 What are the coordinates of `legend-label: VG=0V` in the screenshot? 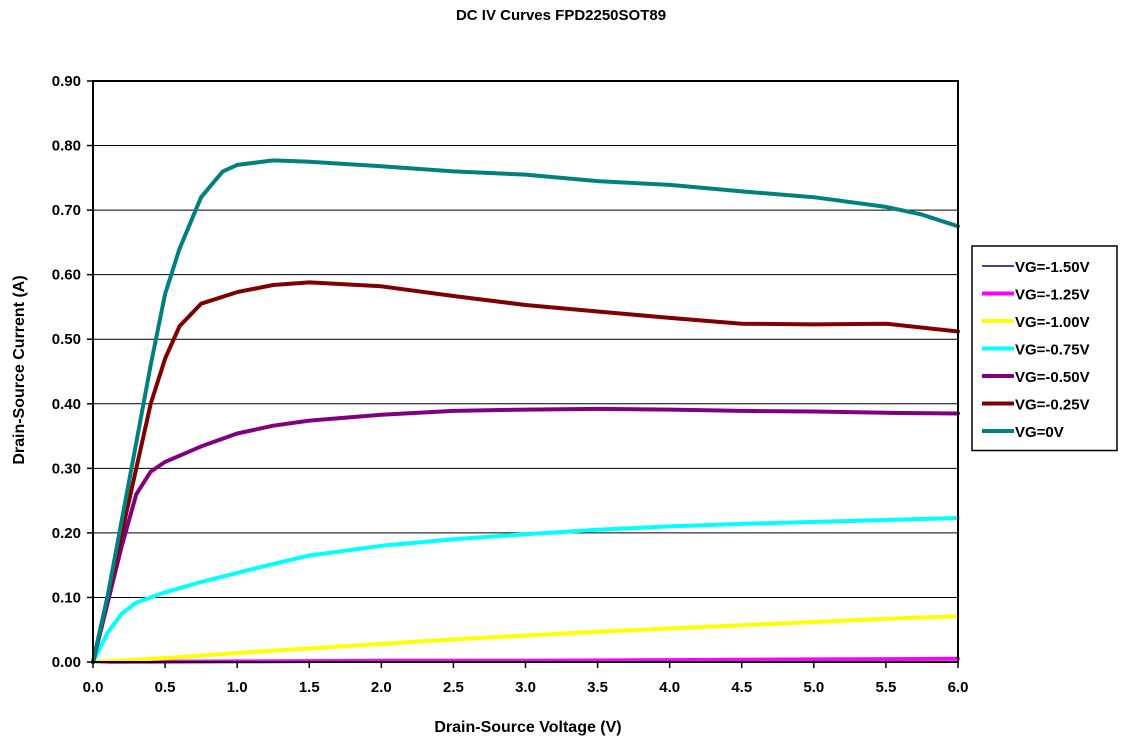 It's located at (1039, 432).